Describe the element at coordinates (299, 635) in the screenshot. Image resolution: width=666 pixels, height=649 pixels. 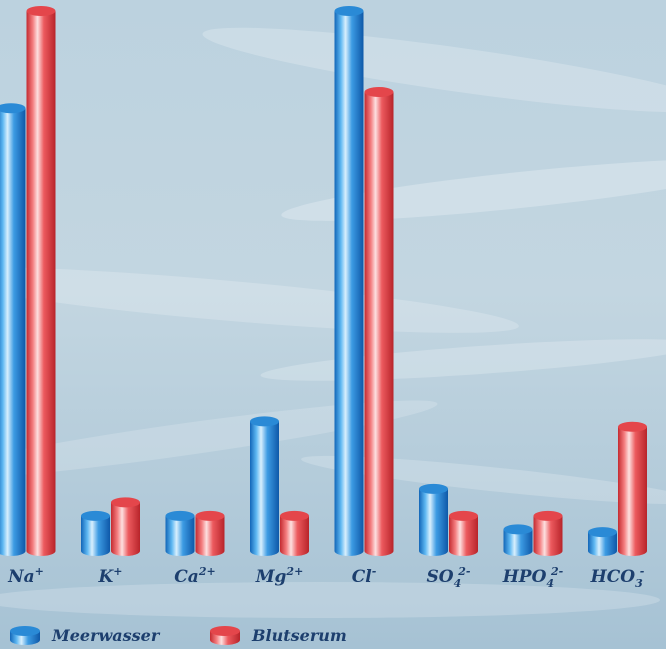
I see `legend-label-blutserum: Blutserum` at that location.